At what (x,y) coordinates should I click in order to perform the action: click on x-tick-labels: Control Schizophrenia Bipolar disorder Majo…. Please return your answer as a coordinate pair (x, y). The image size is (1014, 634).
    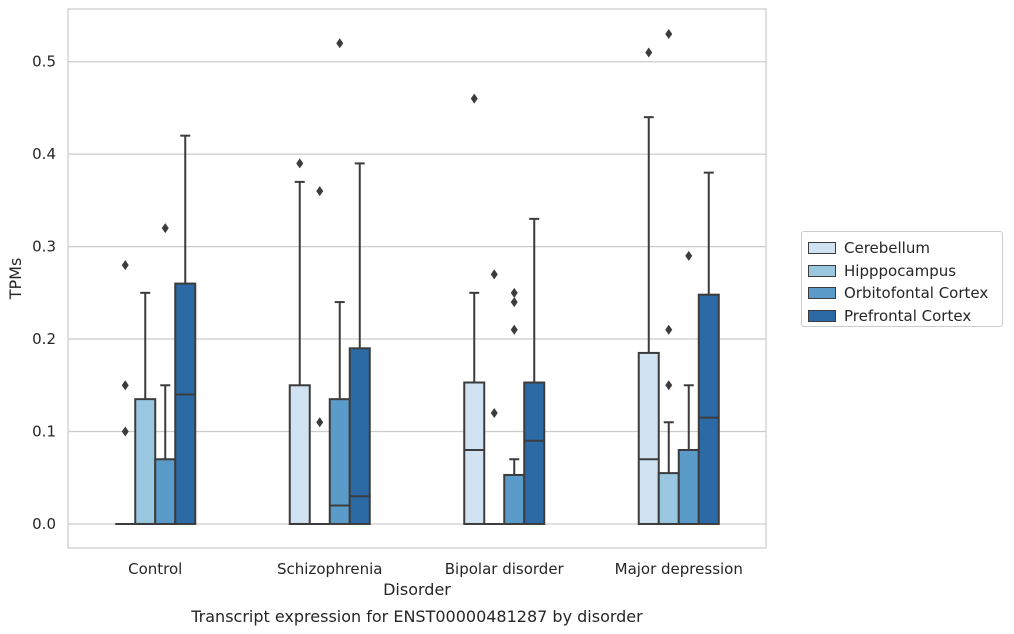
    Looking at the image, I should click on (435, 569).